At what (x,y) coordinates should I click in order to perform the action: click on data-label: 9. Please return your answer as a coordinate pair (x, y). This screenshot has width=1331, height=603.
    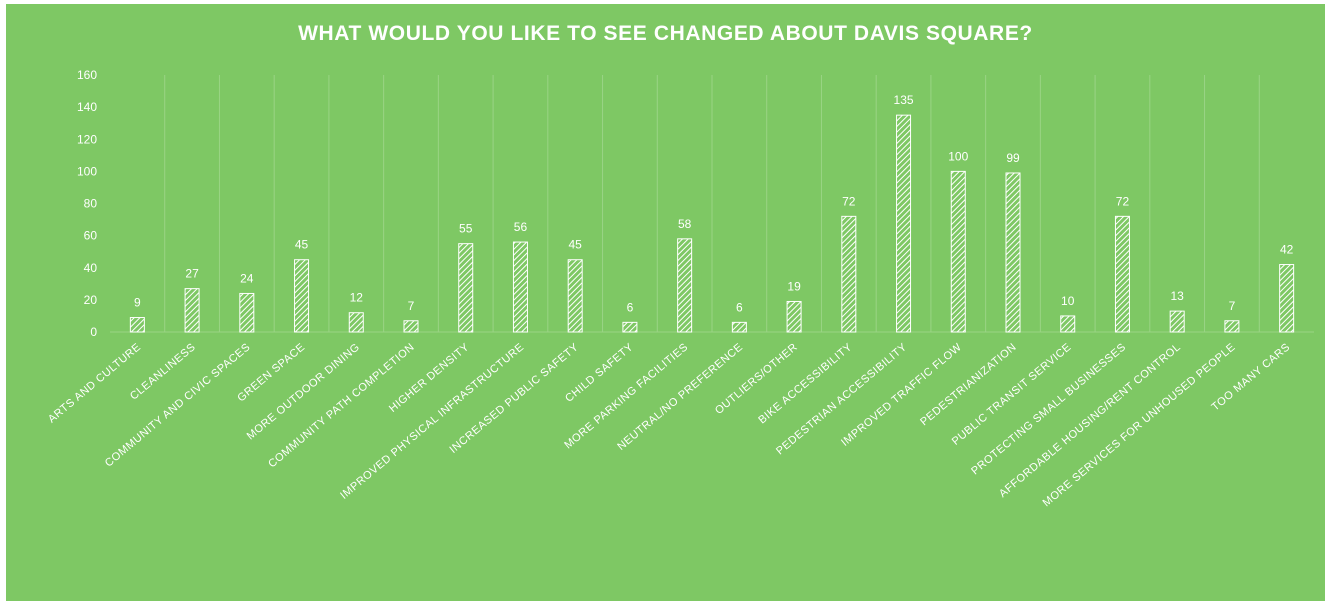
    Looking at the image, I should click on (137, 303).